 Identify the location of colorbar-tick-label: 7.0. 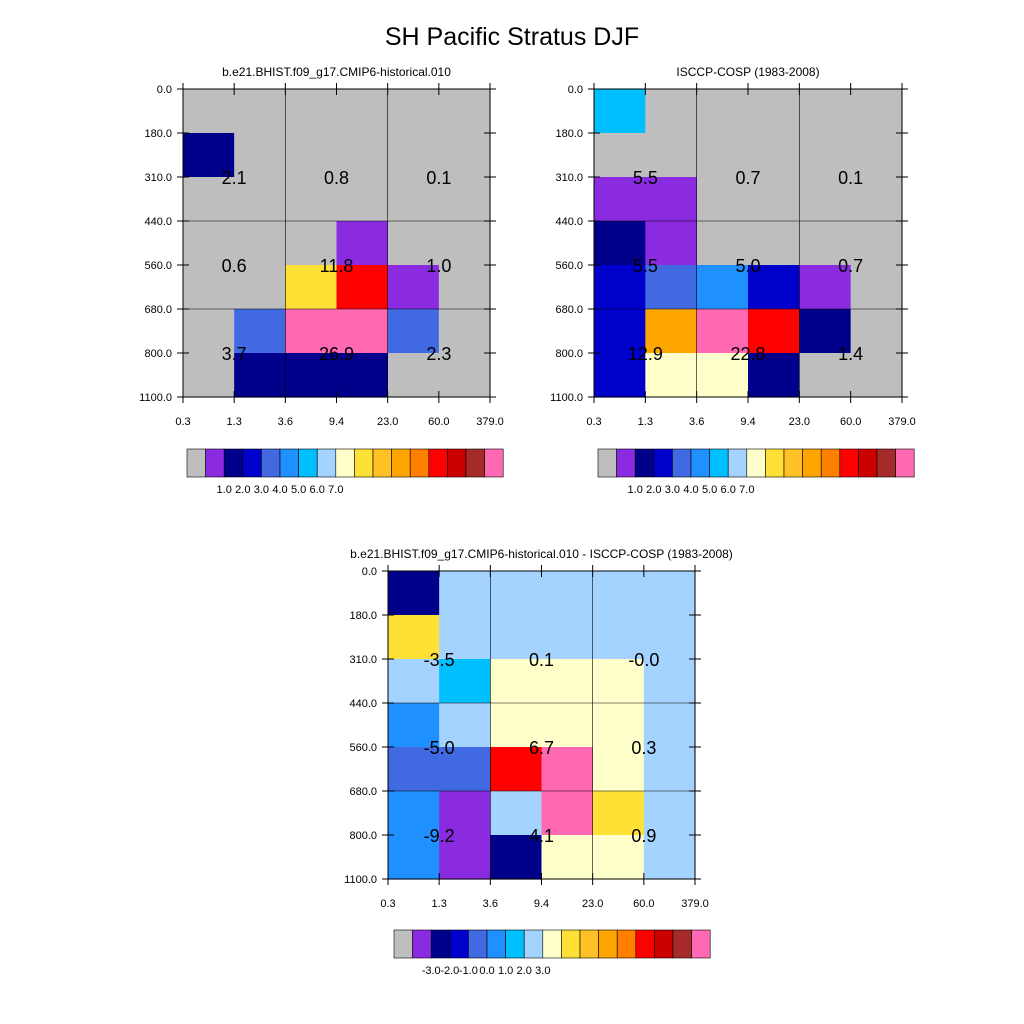
(335, 490).